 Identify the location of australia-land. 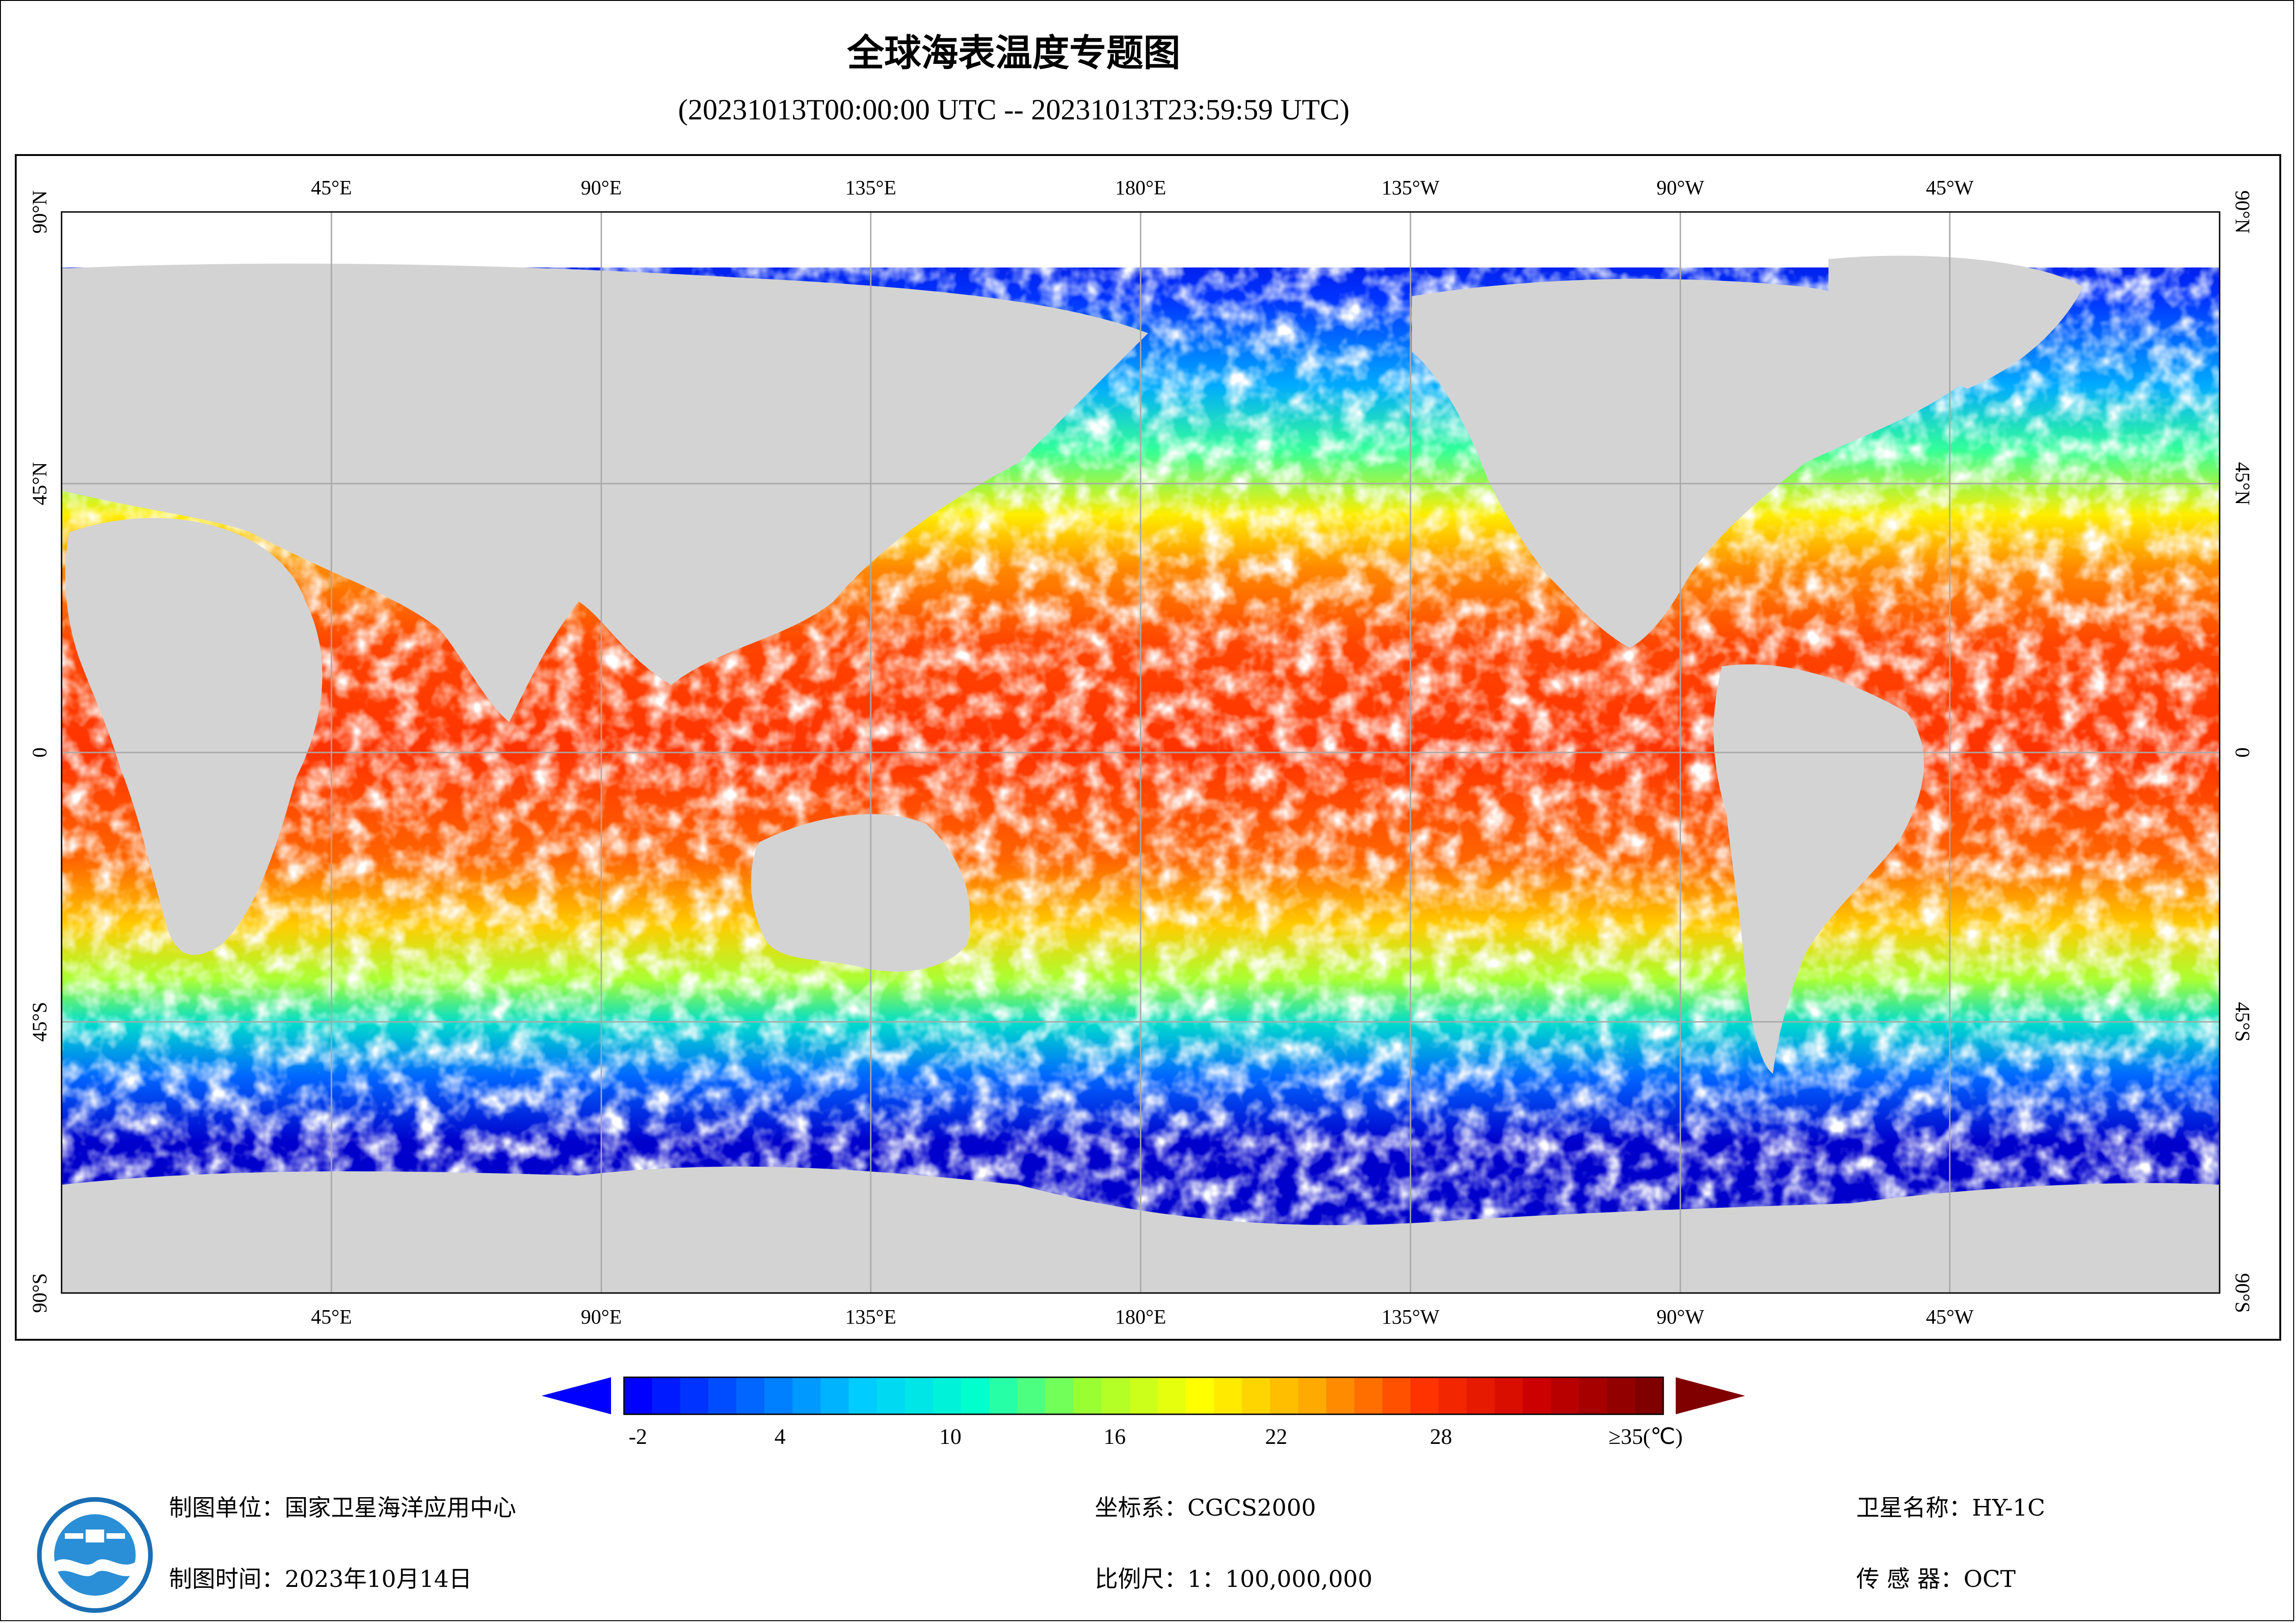
(860, 893).